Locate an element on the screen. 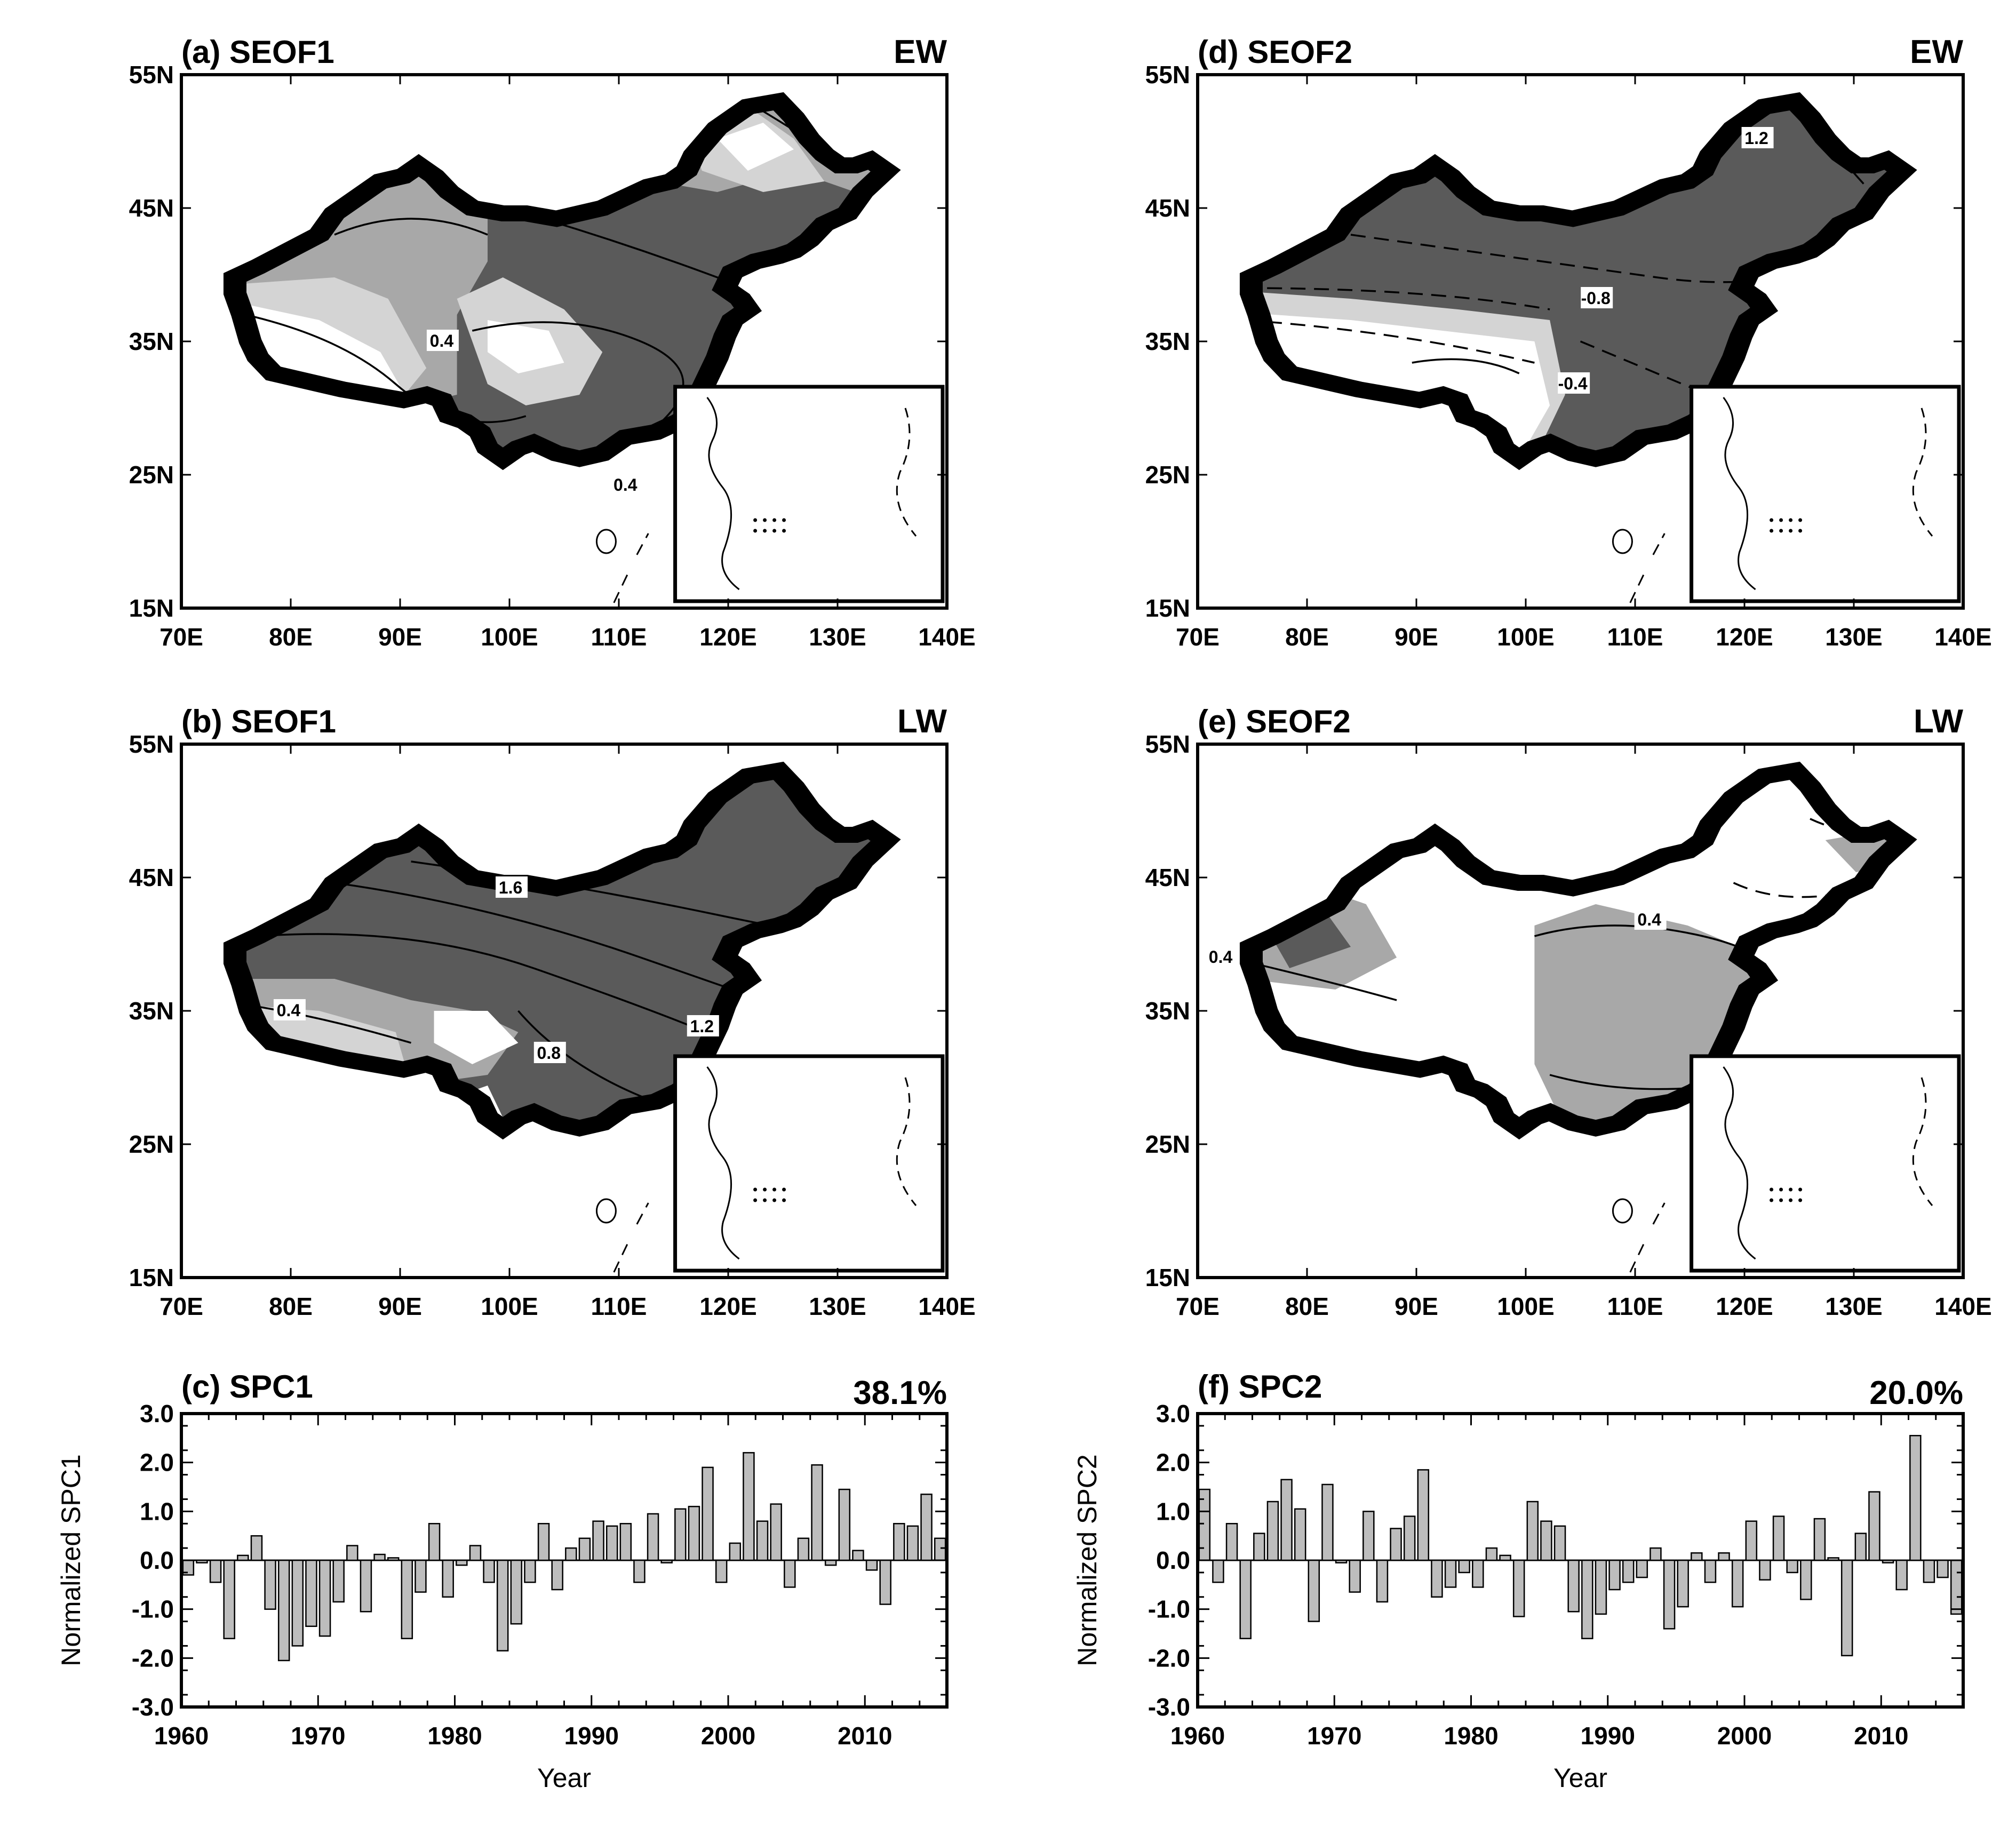  y-tick-label: 0.0 is located at coordinates (157, 1560).